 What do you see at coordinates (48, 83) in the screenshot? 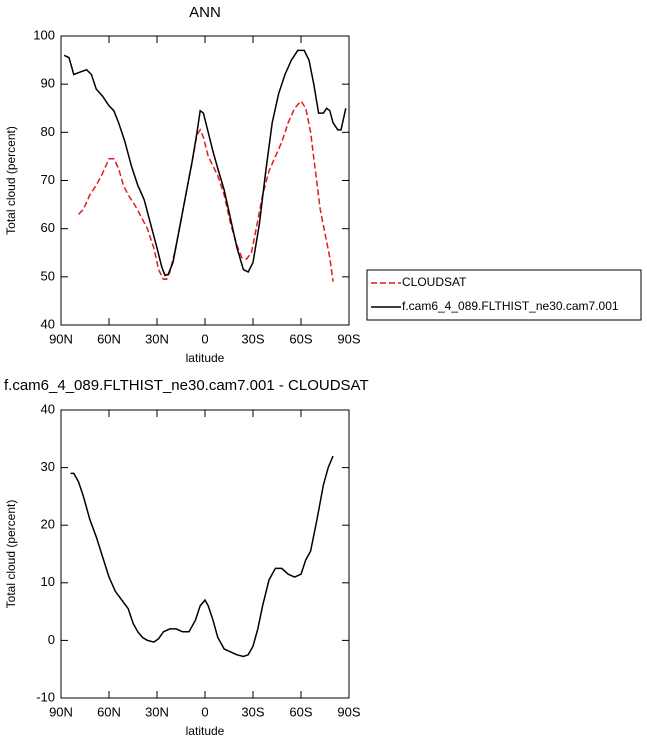
I see `y-tick-label: 90` at bounding box center [48, 83].